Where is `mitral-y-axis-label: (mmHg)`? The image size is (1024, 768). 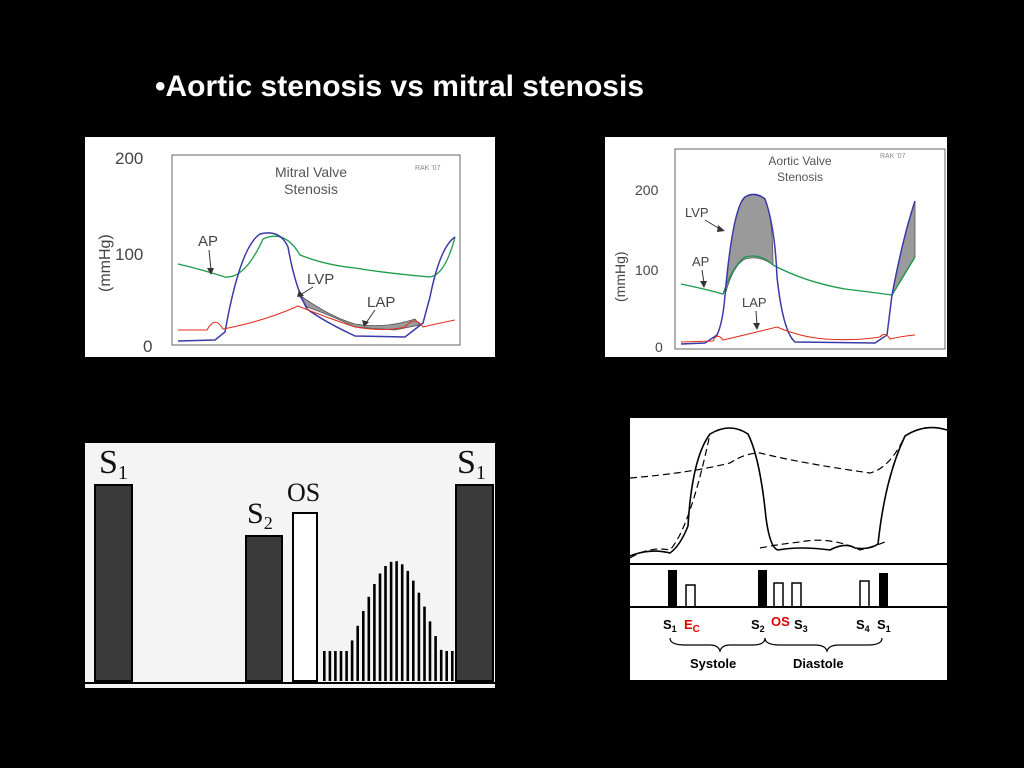 mitral-y-axis-label: (mmHg) is located at coordinates (105, 263).